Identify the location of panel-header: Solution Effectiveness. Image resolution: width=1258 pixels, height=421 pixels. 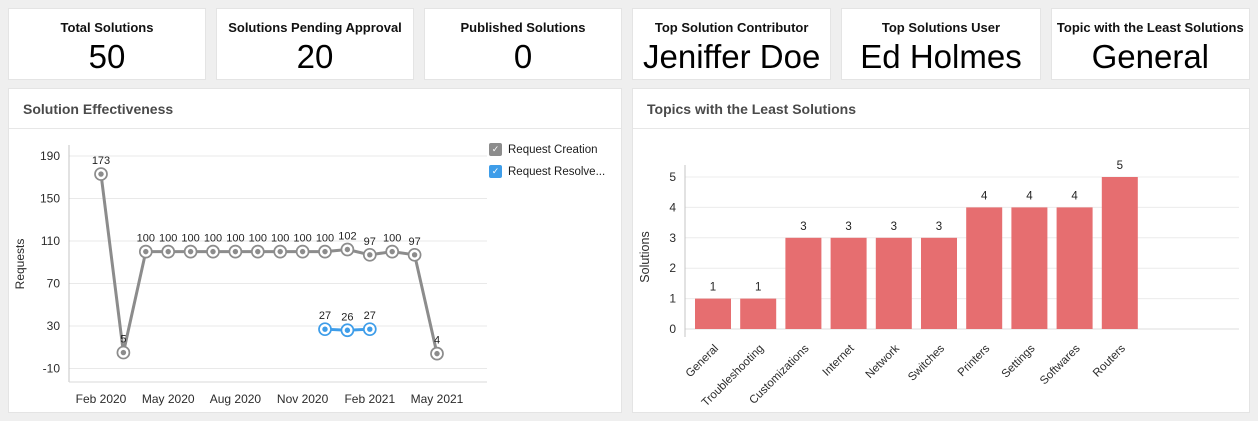
(315, 109).